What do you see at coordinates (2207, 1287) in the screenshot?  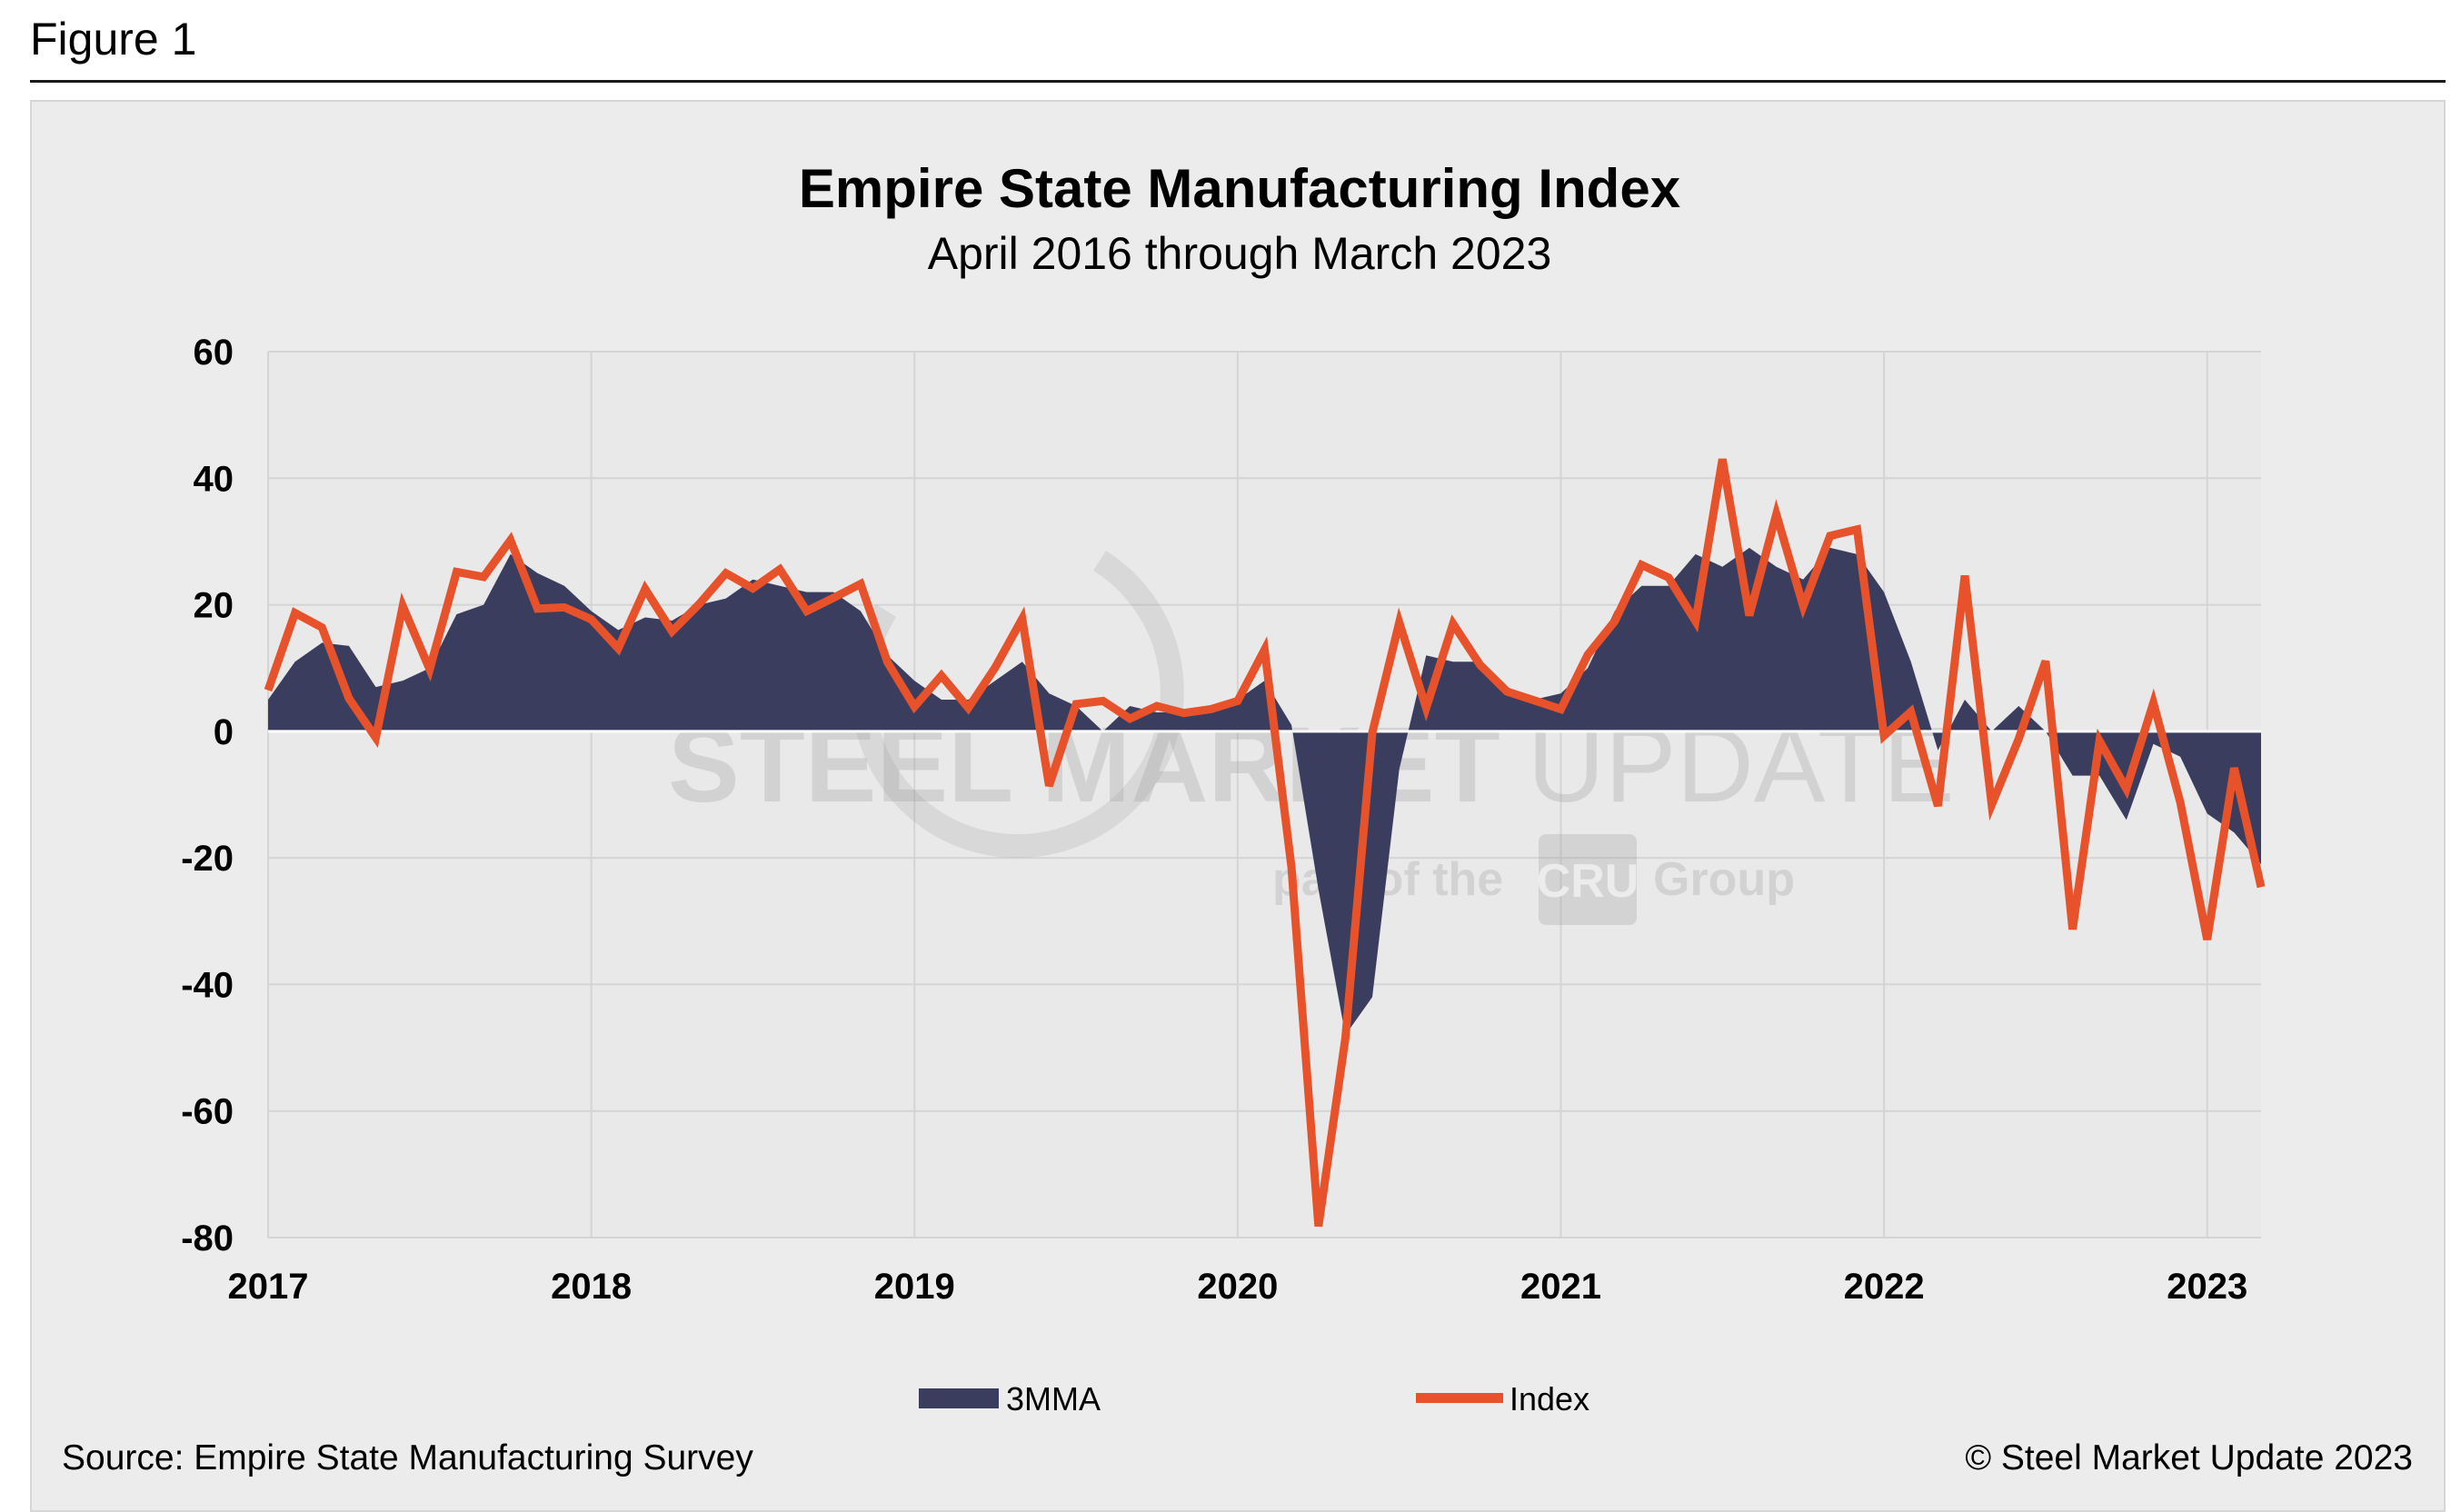 I see `x-tick-label-6: 2023` at bounding box center [2207, 1287].